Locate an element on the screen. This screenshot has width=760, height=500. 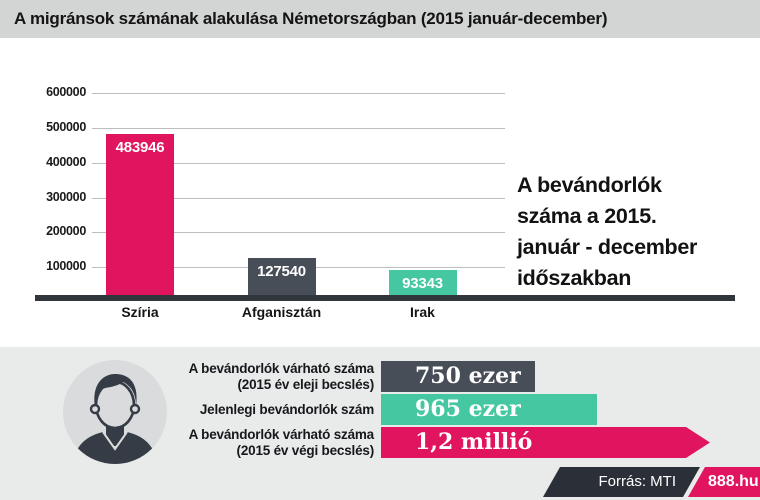
y-tick-label: 600000 is located at coordinates (66, 92).